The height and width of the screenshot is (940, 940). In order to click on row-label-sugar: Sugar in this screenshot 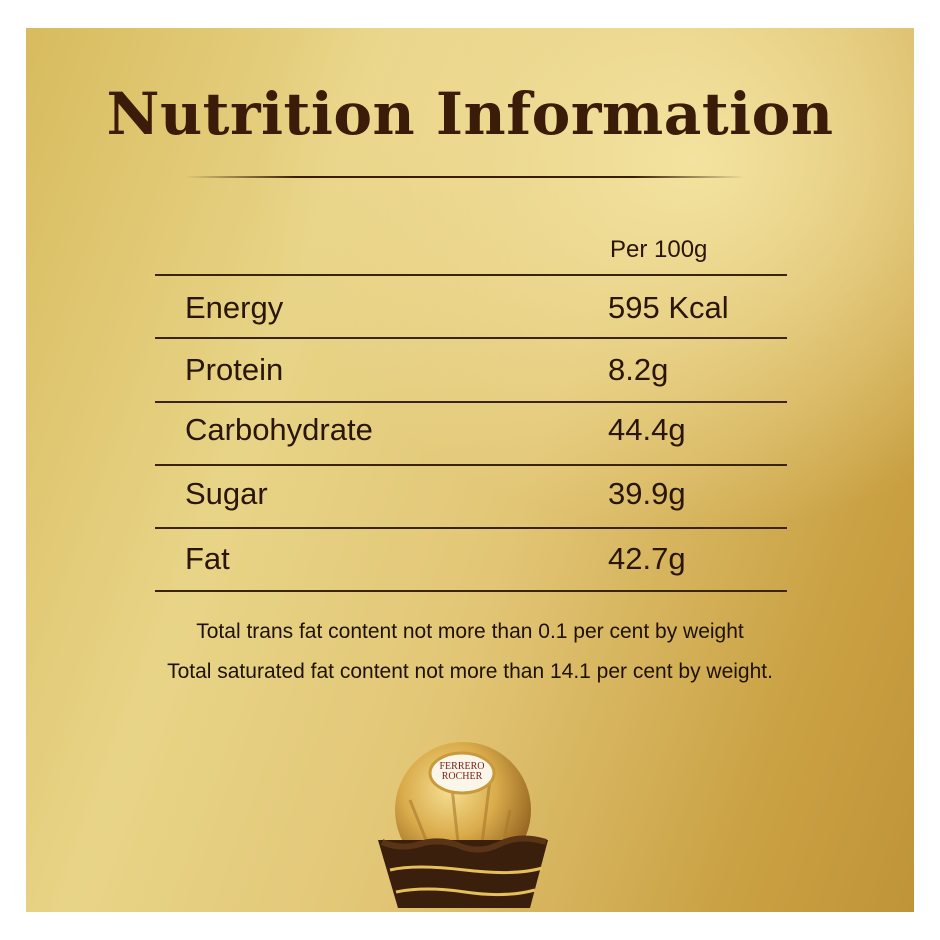, I will do `click(226, 493)`.